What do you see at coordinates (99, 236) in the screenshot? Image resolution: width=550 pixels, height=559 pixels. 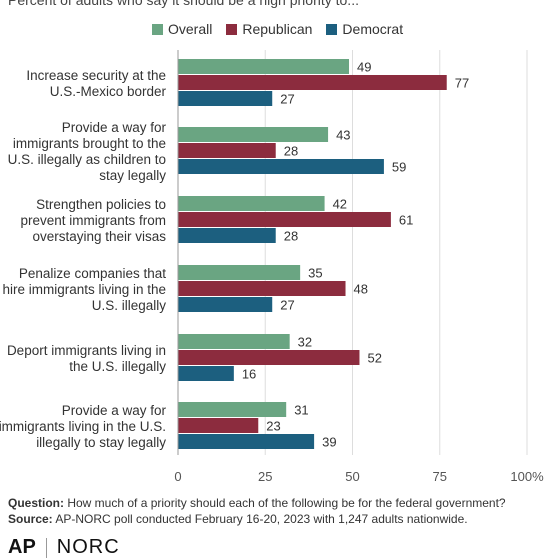 I see `category-label: overstaying their visas` at bounding box center [99, 236].